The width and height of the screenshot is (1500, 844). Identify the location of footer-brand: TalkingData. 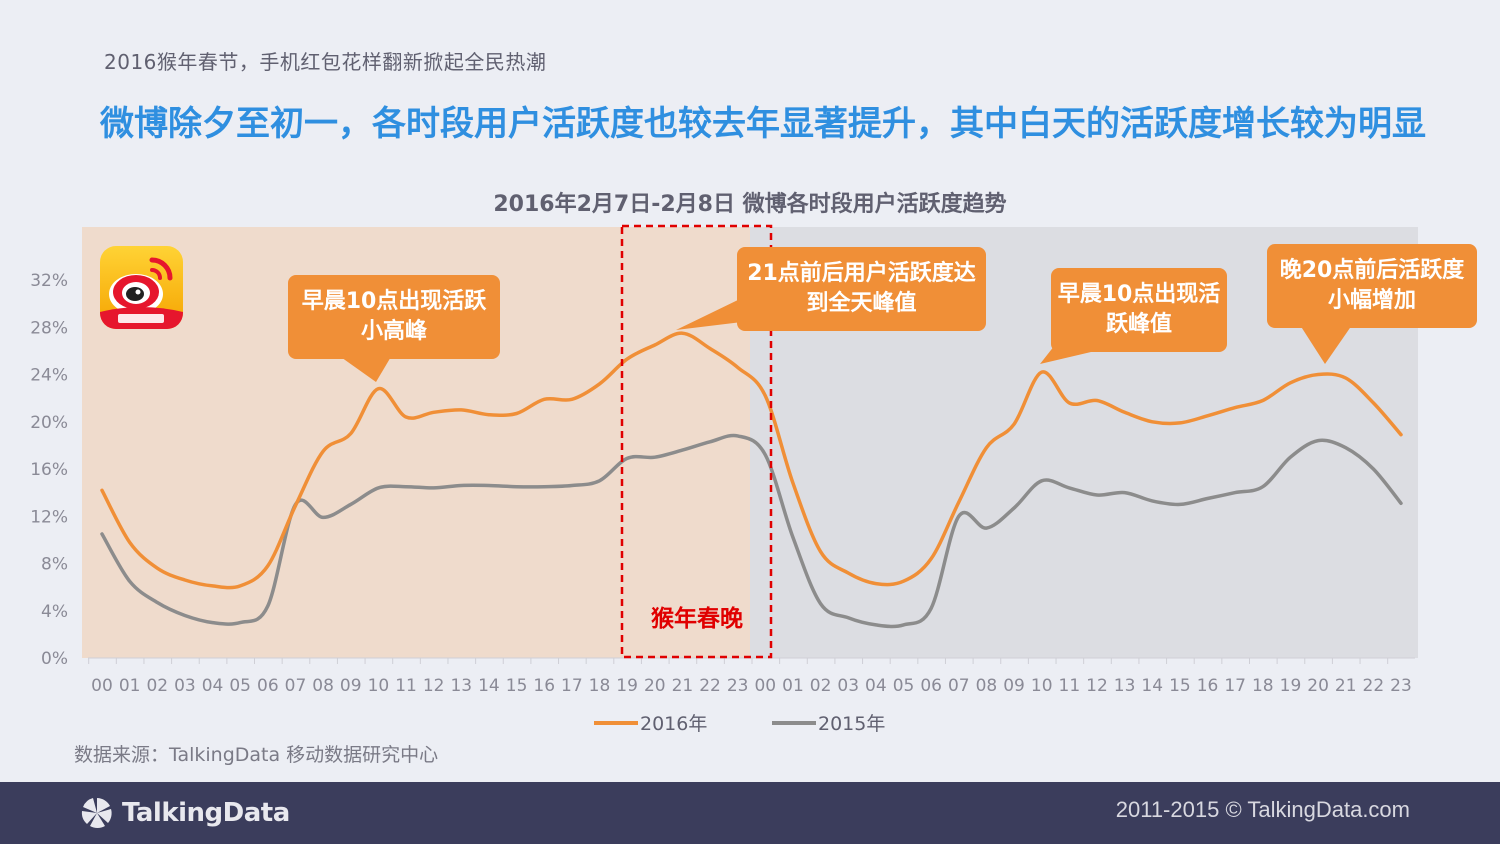
(185, 813).